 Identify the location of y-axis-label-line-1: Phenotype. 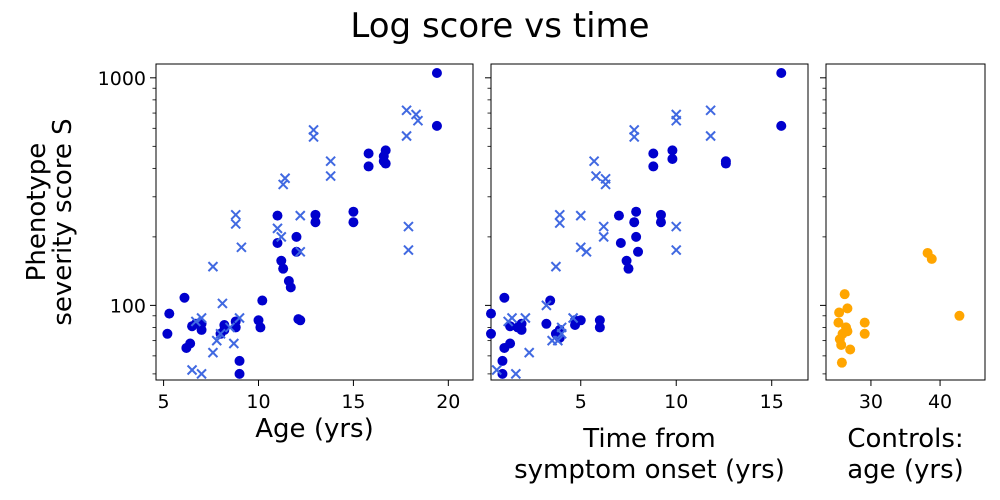
(37, 212).